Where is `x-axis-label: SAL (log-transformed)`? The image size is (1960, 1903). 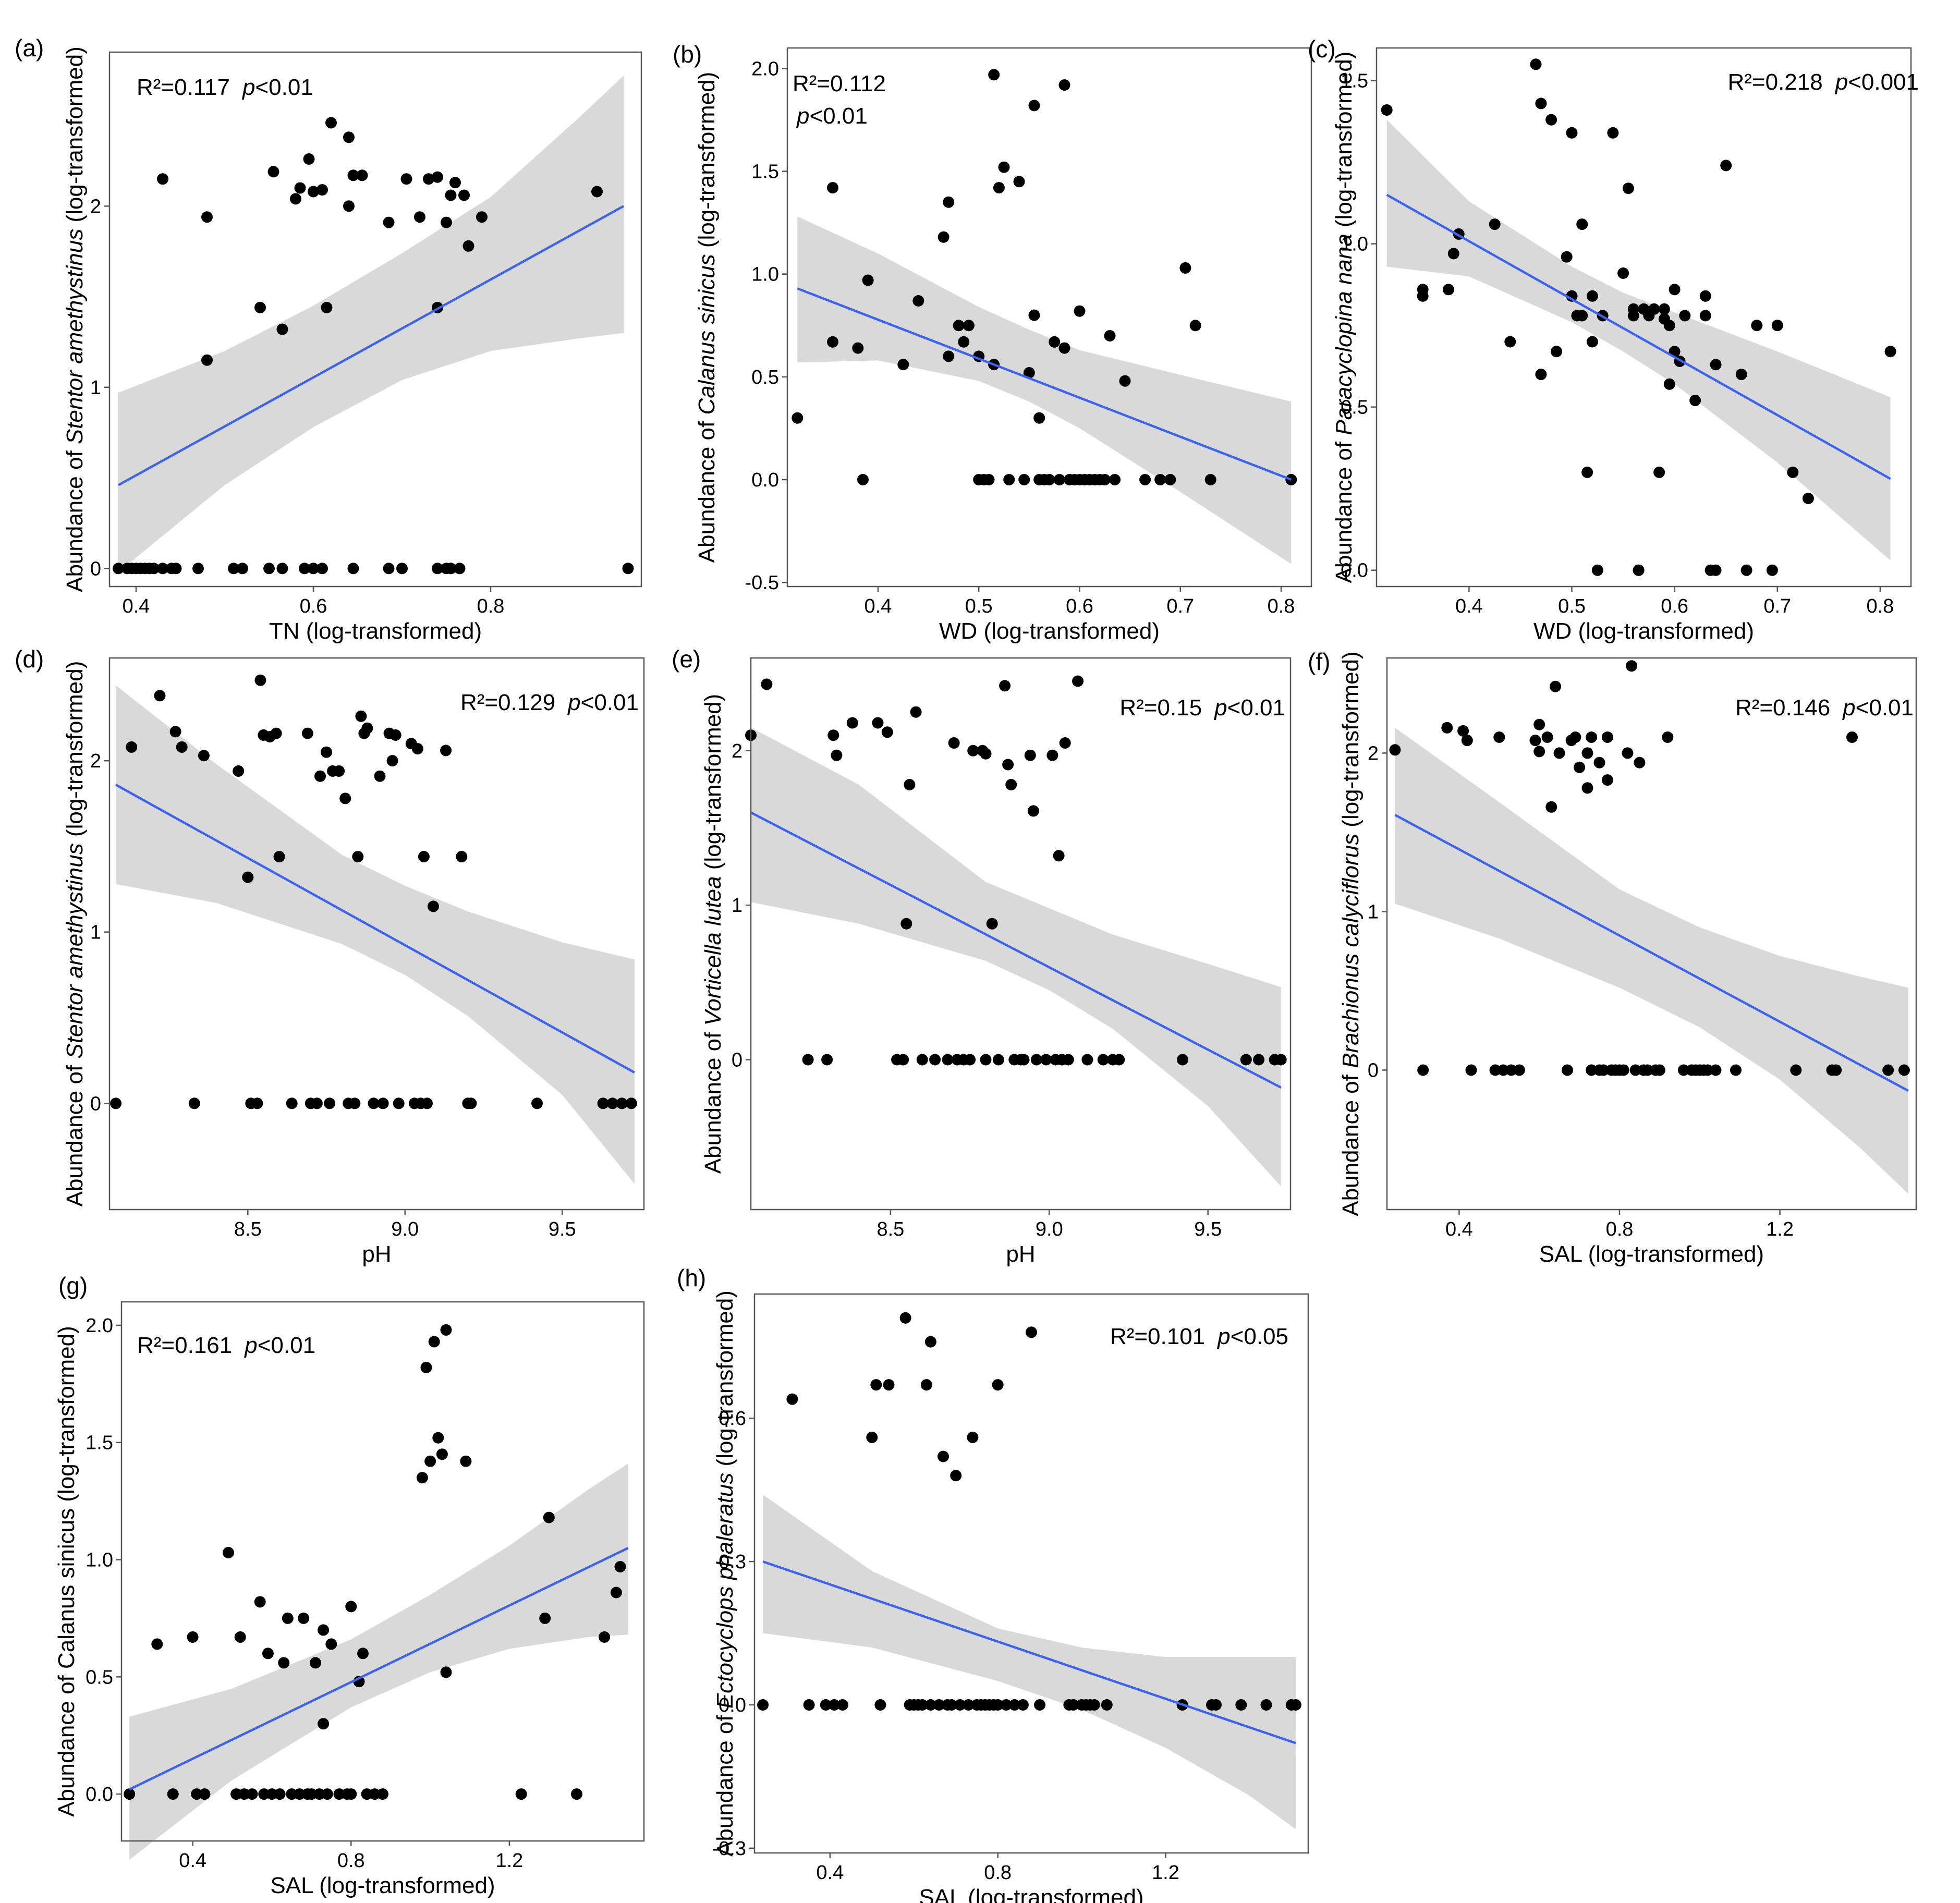 x-axis-label: SAL (log-transformed) is located at coordinates (1031, 1894).